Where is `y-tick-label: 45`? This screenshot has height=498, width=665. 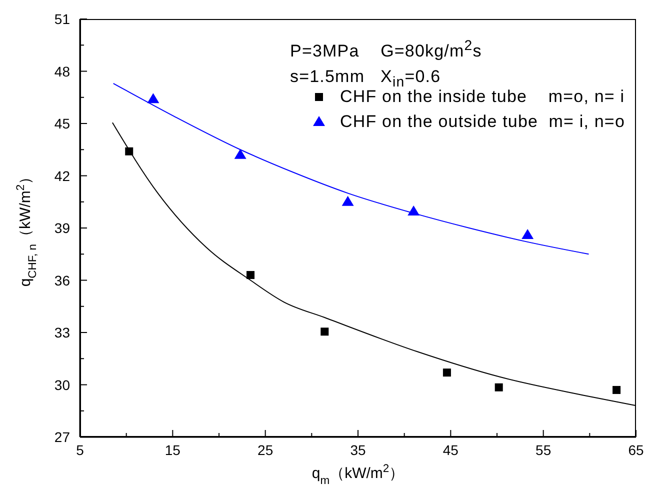
y-tick-label: 45 is located at coordinates (62, 124).